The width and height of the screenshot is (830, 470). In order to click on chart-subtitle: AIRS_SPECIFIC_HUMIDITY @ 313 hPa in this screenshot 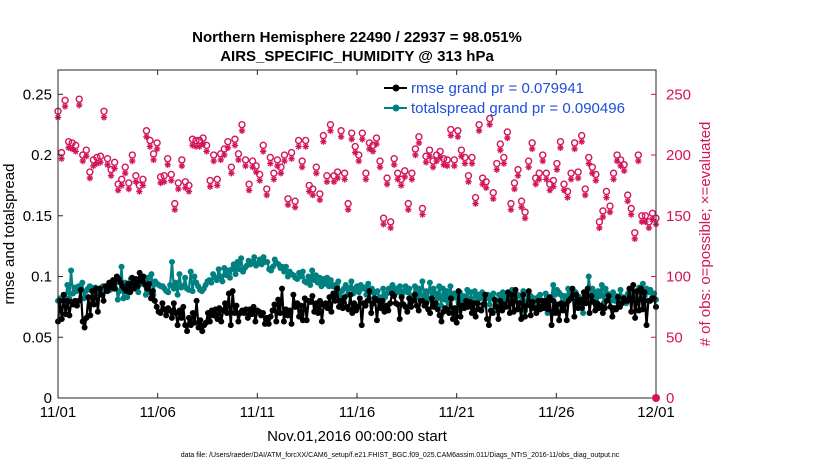, I will do `click(357, 56)`.